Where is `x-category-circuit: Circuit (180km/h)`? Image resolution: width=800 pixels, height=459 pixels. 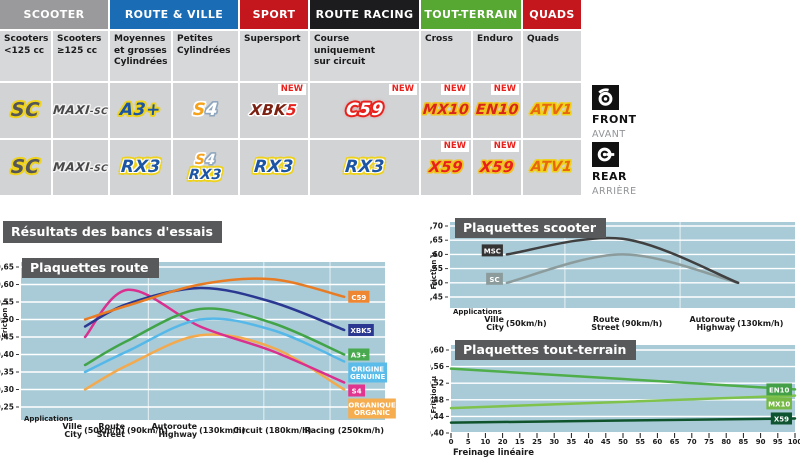
x-category-circuit: Circuit (180km/h) is located at coordinates (272, 430).